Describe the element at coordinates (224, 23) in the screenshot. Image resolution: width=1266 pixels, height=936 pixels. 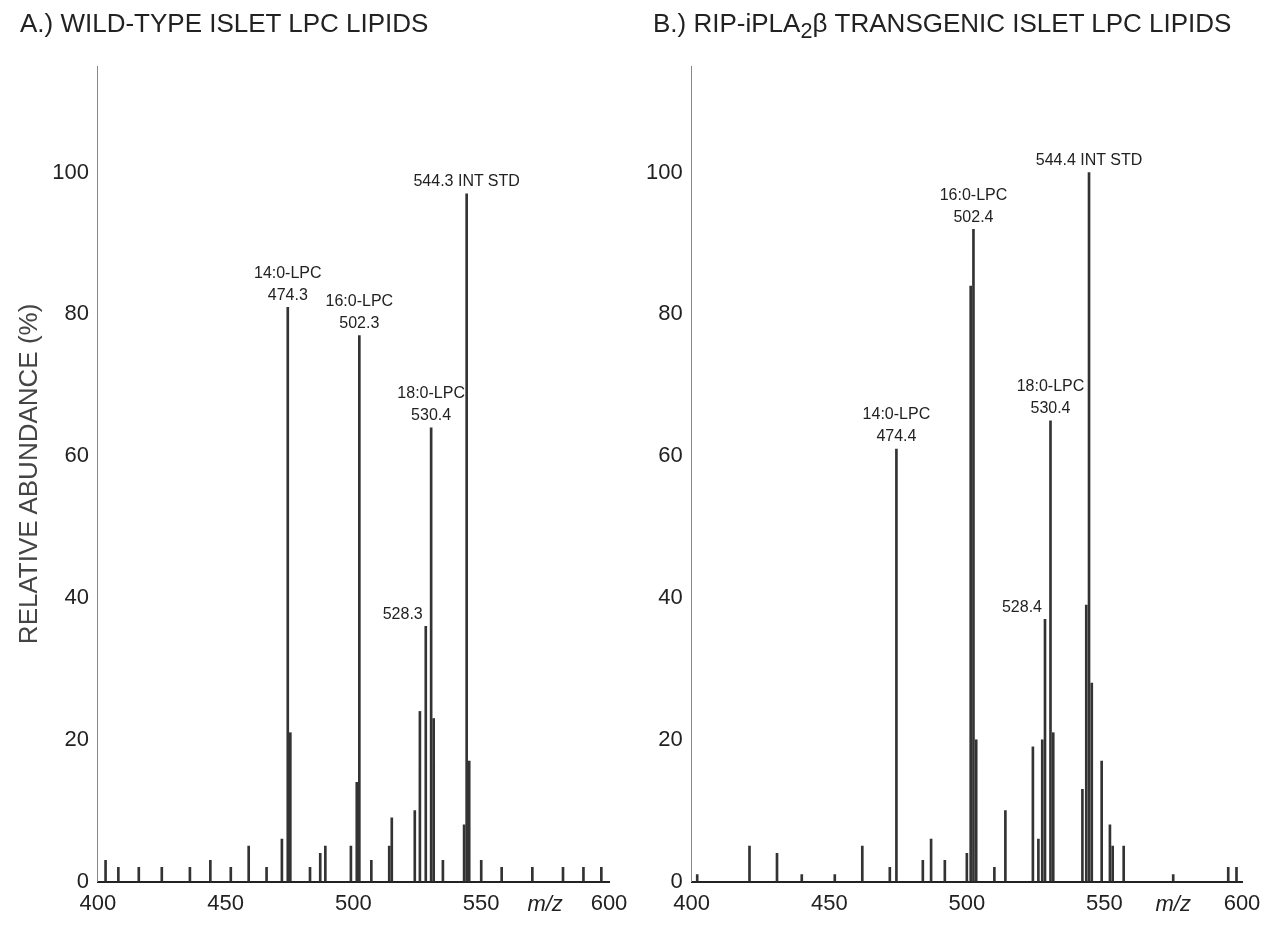
I see `chart-title: A.) WILD-TYPE ISLET LPC LIPIDS` at that location.